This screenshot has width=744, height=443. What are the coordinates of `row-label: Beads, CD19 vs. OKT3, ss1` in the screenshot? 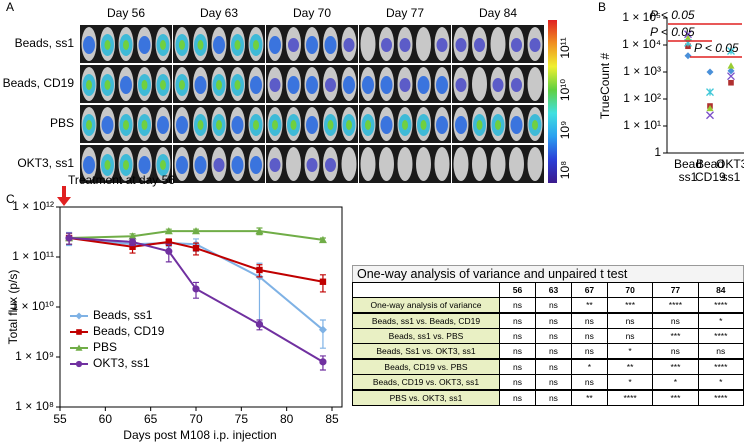 It's located at (426, 382).